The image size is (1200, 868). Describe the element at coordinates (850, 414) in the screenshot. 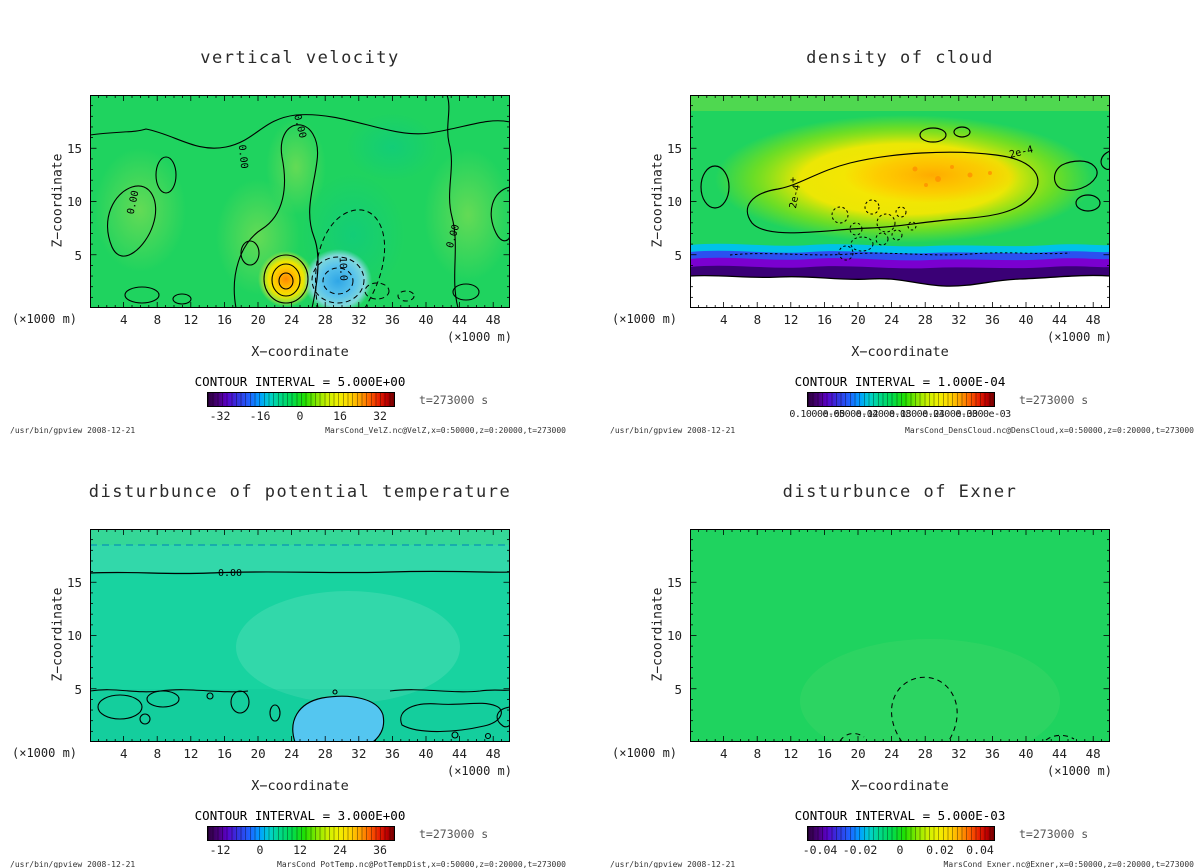

I see `colorbar-tick: 0.6000e-04` at that location.